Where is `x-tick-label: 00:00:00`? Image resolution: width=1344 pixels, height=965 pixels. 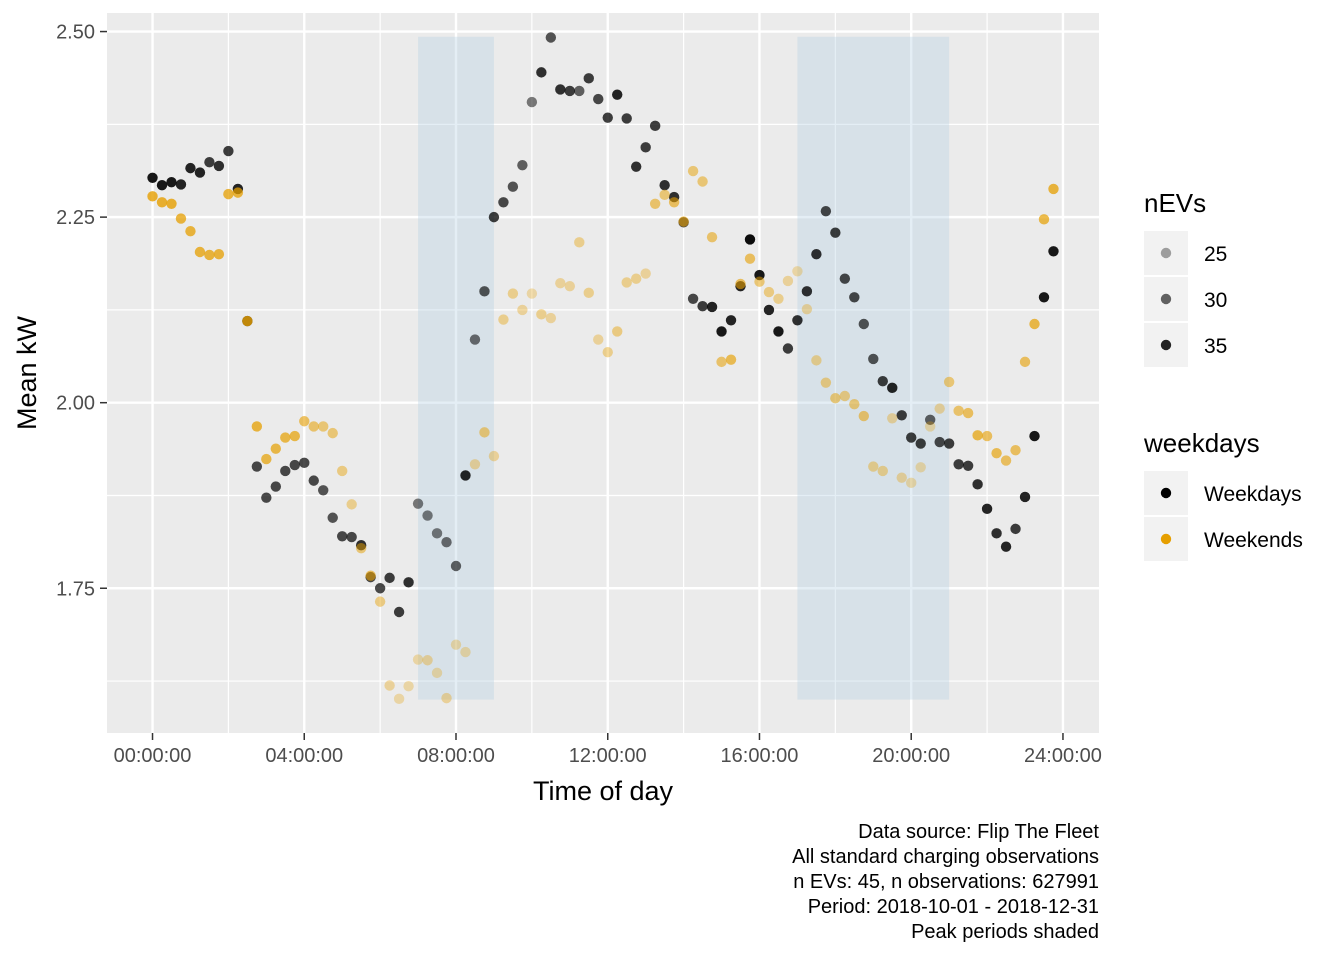
x-tick-label: 00:00:00 is located at coordinates (153, 756).